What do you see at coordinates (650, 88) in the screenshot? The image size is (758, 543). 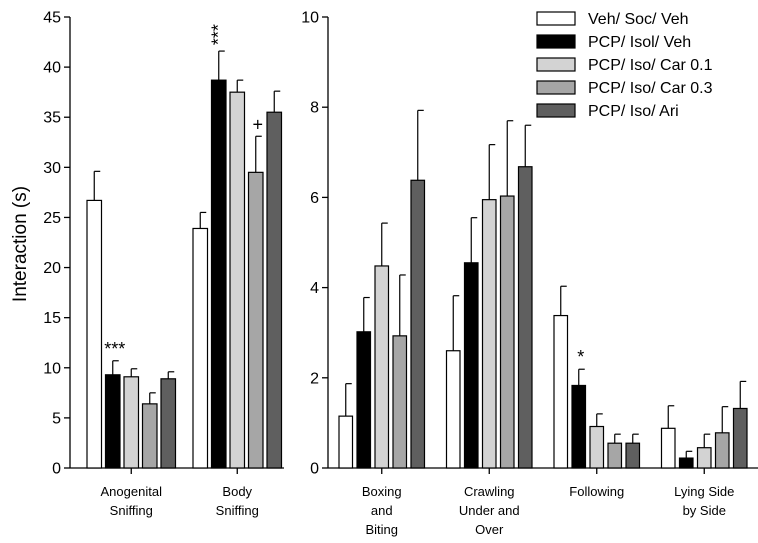 I see `legend-label: PCP/ Iso/ Car 0.3` at bounding box center [650, 88].